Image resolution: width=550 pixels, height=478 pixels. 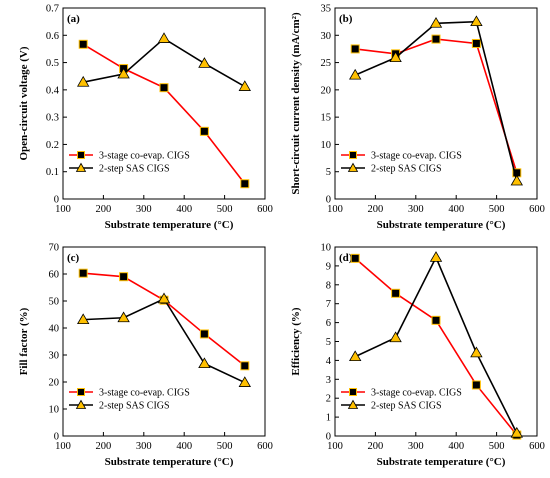 I want to click on y-tick-label: 0.3, so click(x=52, y=118).